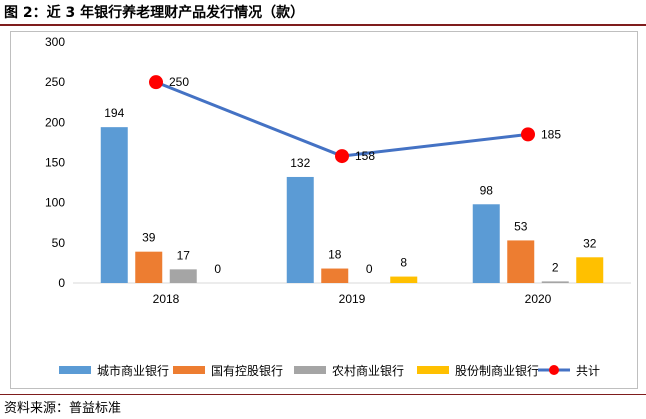  What do you see at coordinates (55, 42) in the screenshot?
I see `y-tick-label: 300` at bounding box center [55, 42].